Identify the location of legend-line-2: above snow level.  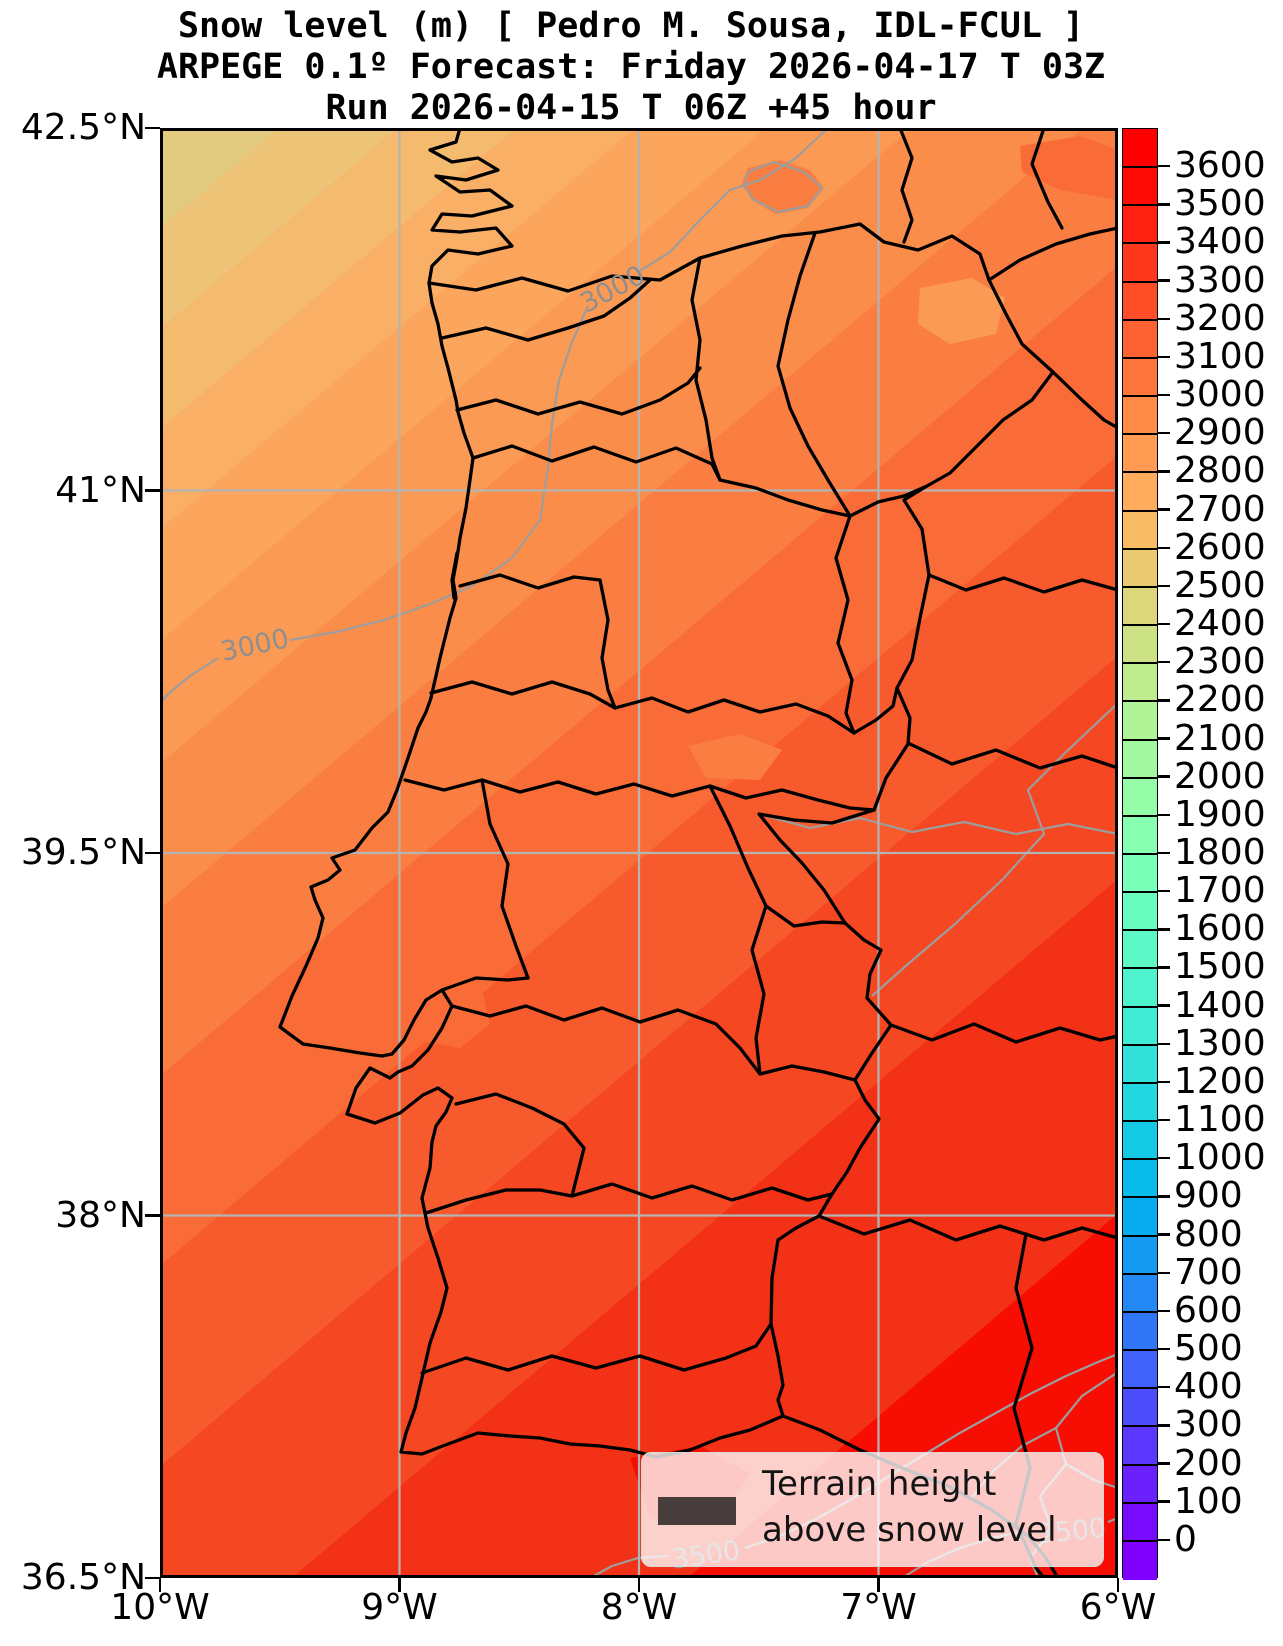
(909, 1530).